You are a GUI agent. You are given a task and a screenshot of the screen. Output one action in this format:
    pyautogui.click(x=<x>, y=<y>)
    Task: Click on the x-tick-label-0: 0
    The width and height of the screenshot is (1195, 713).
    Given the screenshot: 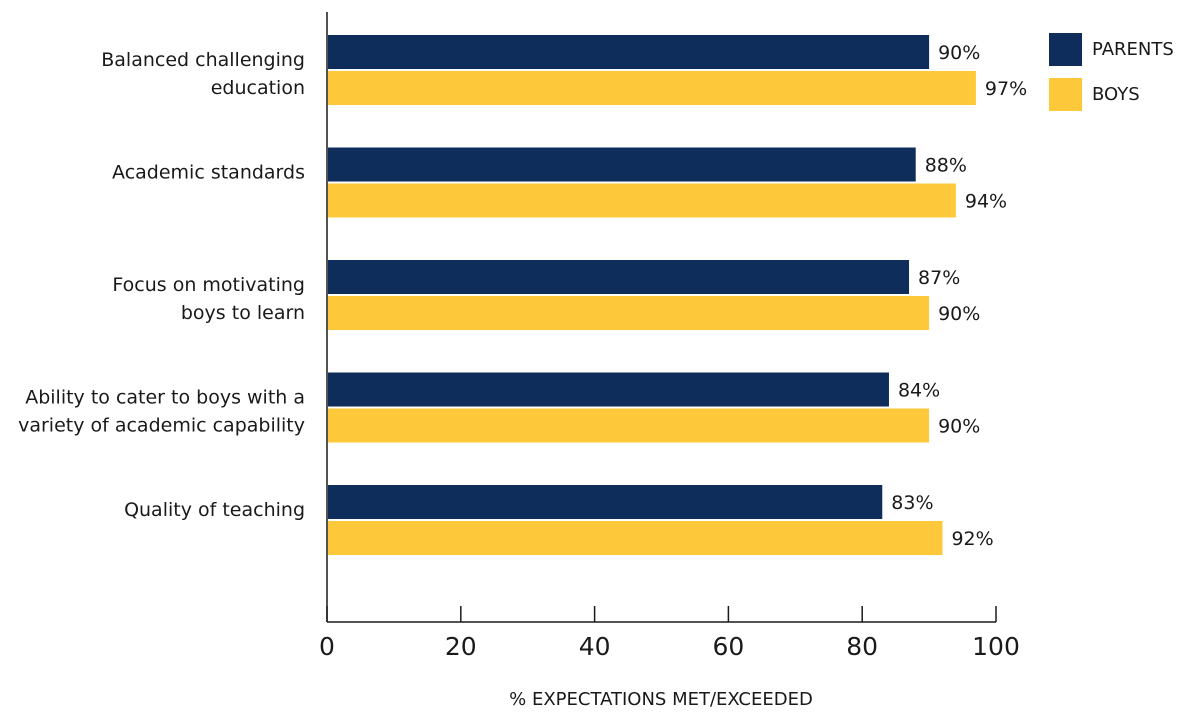 What is the action you would take?
    pyautogui.click(x=327, y=646)
    